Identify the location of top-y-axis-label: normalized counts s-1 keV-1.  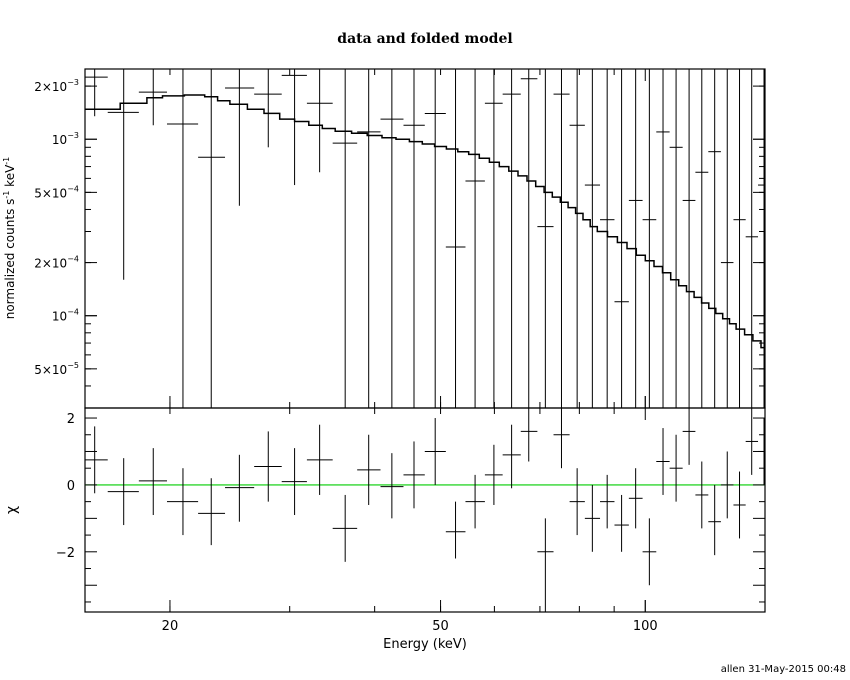
(9, 238).